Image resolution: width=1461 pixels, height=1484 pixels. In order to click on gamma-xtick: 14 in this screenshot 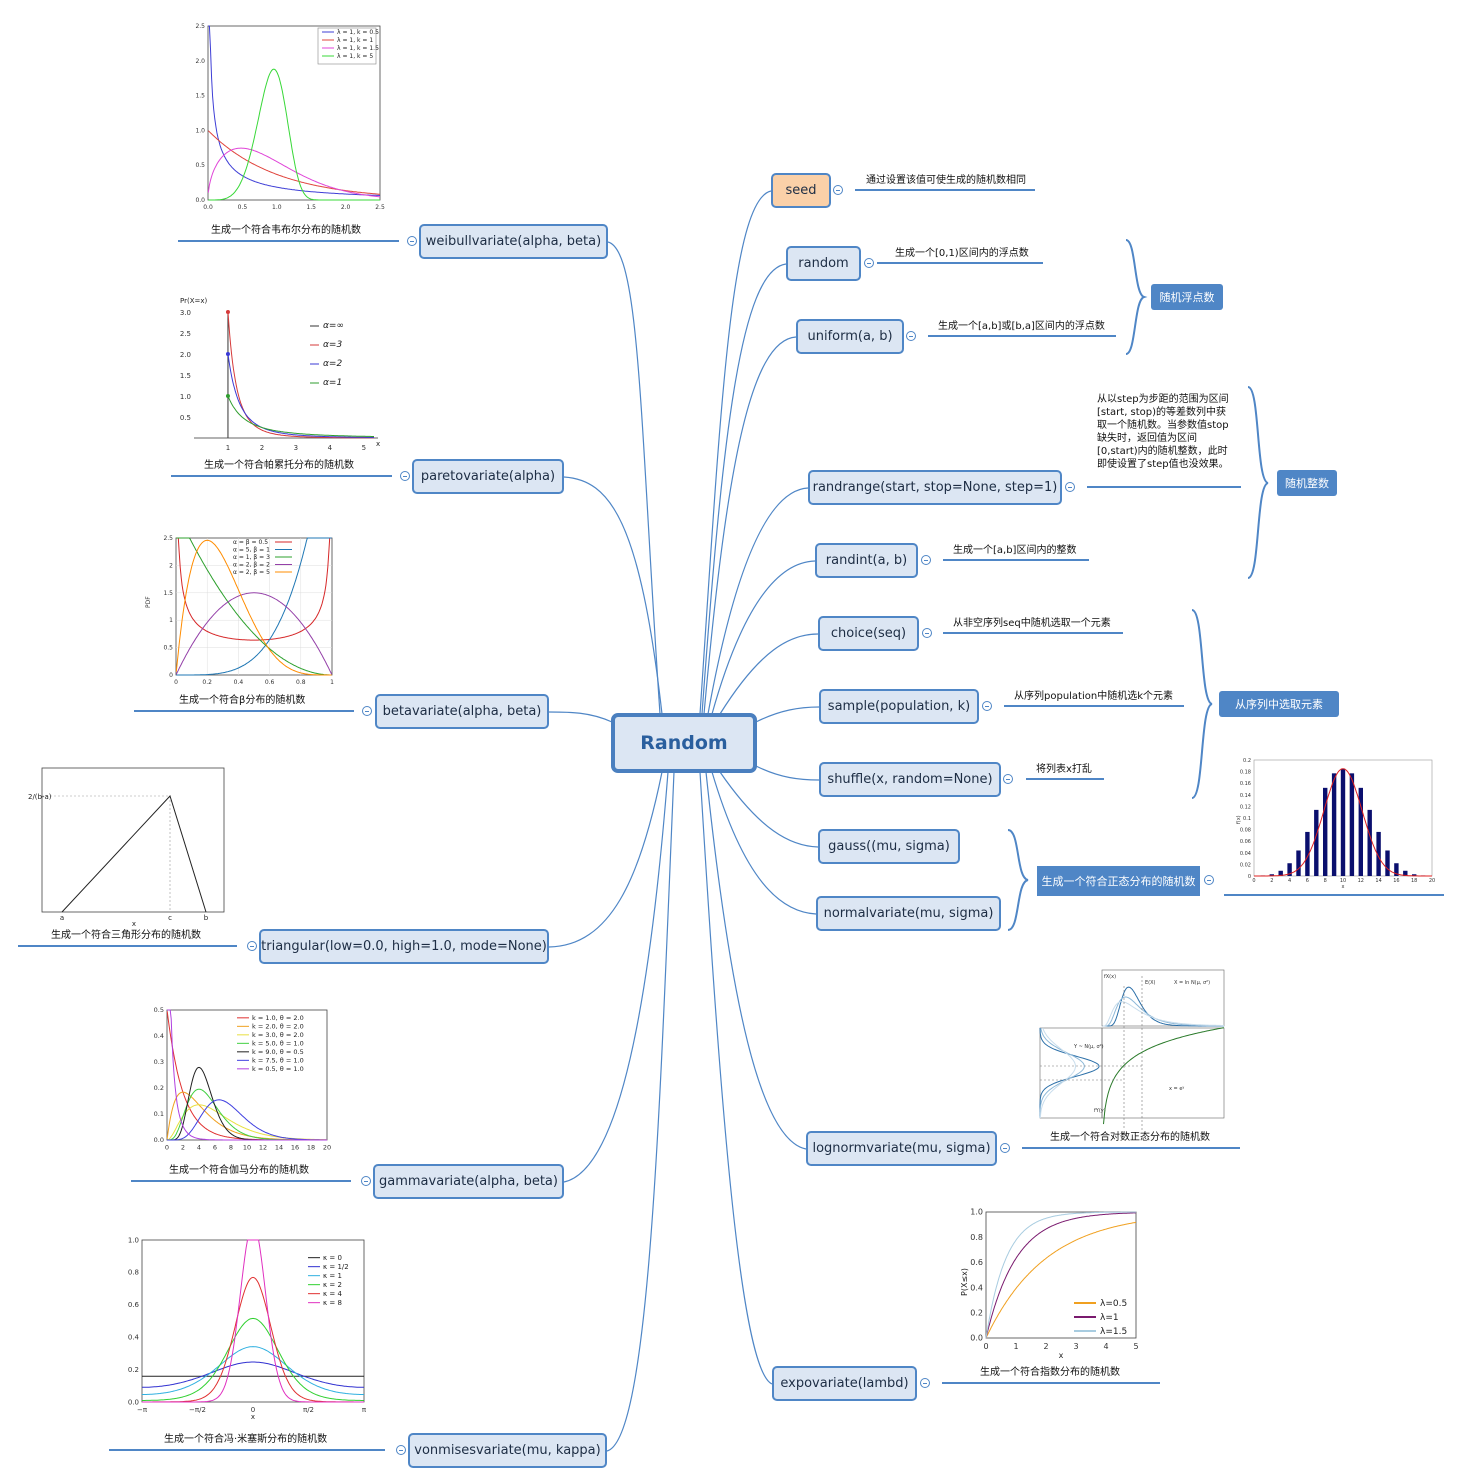, I will do `click(279, 1148)`.